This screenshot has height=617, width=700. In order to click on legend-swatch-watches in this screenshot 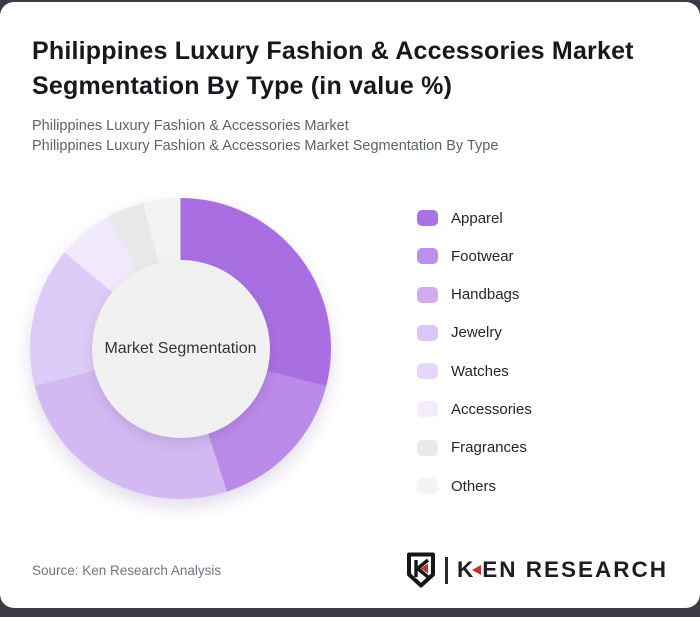, I will do `click(427, 371)`.